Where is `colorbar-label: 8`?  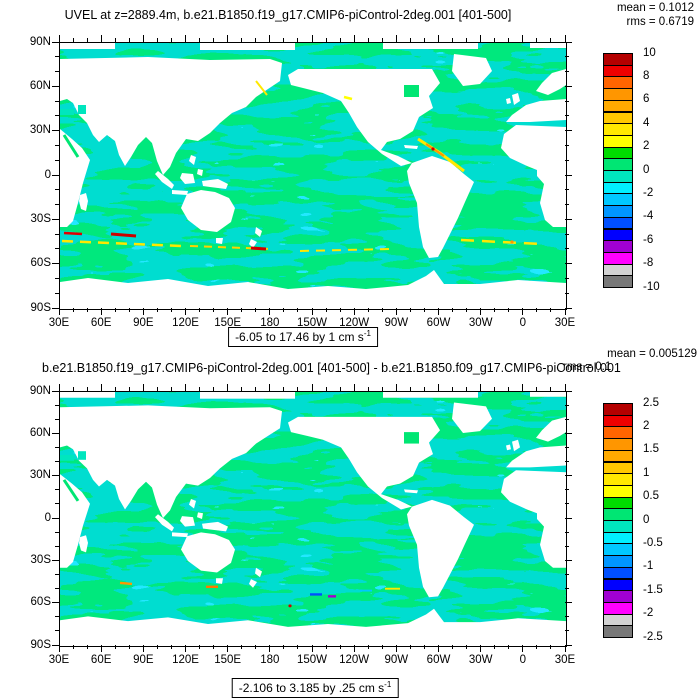 colorbar-label: 8 is located at coordinates (646, 75).